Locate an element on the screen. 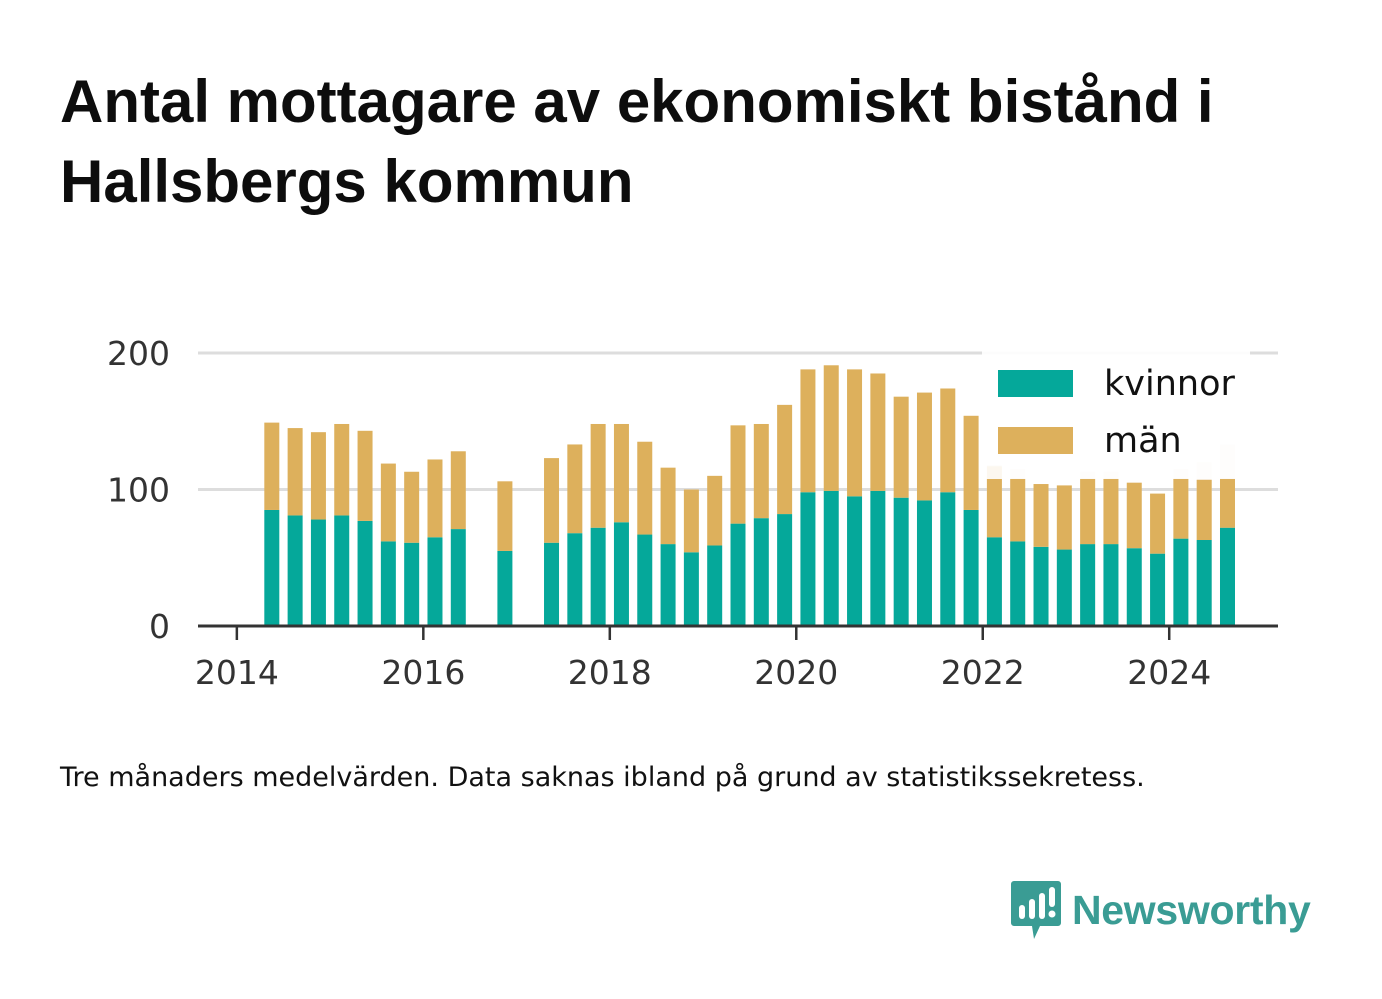 Image resolution: width=1382 pixels, height=999 pixels. brand-name: Newsworthy is located at coordinates (1191, 909).